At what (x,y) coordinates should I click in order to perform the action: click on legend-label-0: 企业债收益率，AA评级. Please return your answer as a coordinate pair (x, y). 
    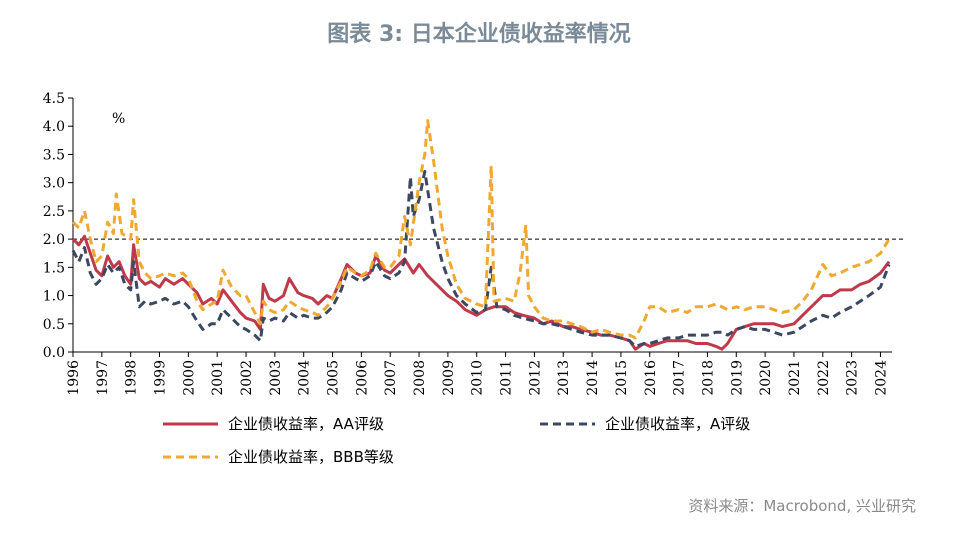
    Looking at the image, I should click on (306, 424).